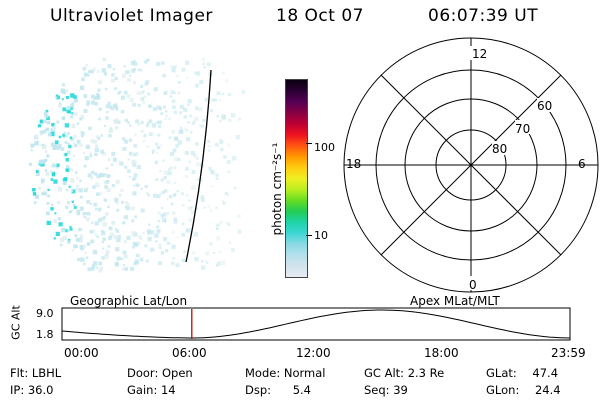  Describe the element at coordinates (545, 373) in the screenshot. I see `info-glat-value: 47.4` at that location.